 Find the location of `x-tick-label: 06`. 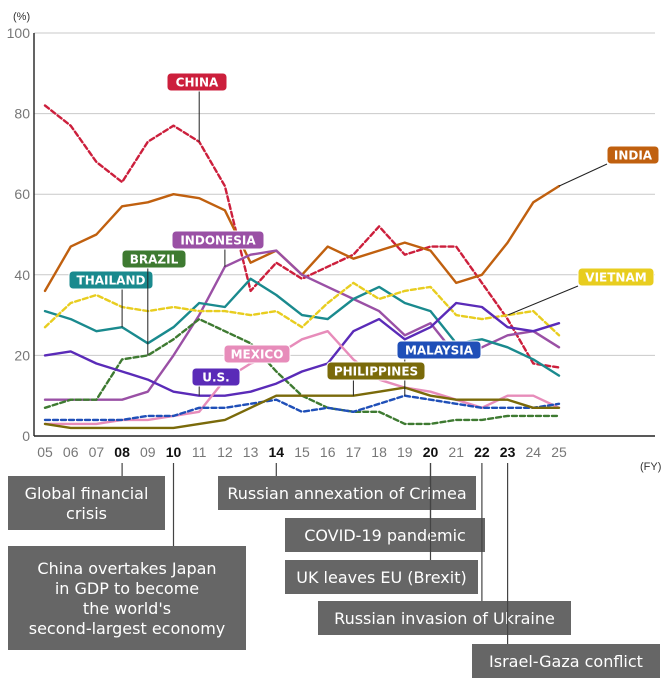

x-tick-label: 06 is located at coordinates (71, 452).